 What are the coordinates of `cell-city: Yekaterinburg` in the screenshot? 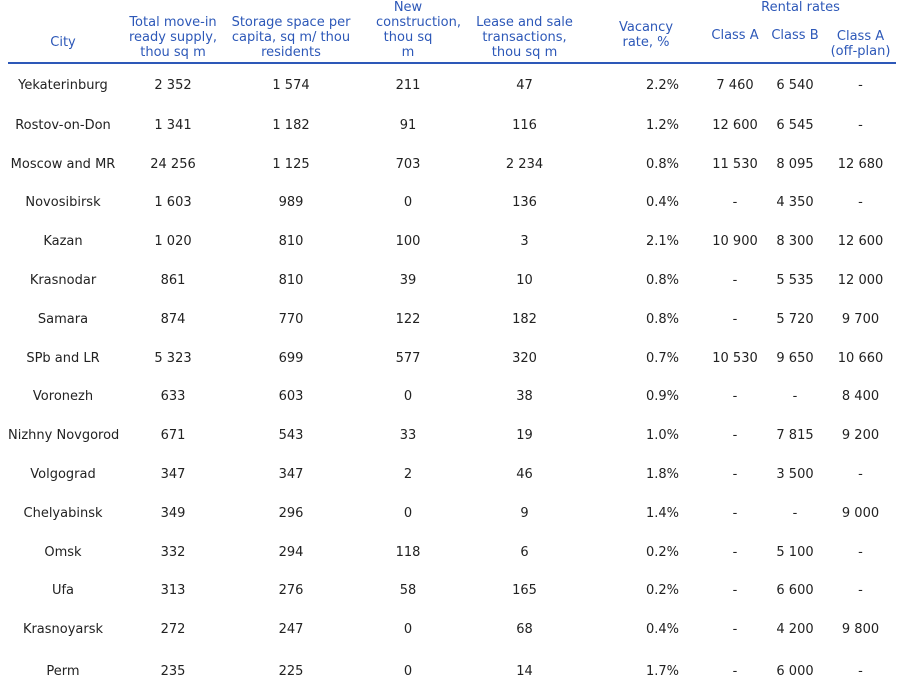 It's located at (63, 85).